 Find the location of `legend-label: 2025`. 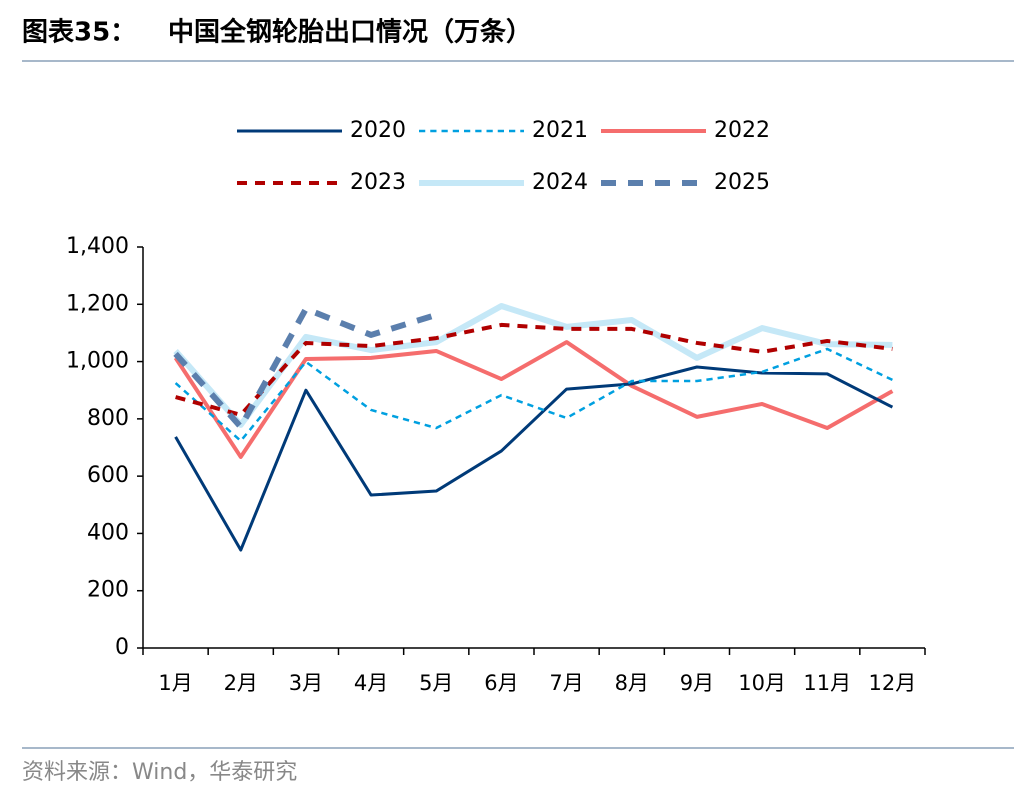

legend-label: 2025 is located at coordinates (742, 182).